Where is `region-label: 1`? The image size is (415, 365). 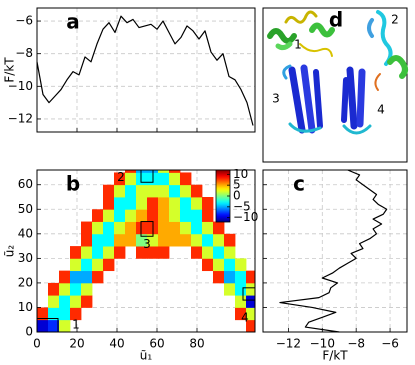
region-label: 1 is located at coordinates (76, 325).